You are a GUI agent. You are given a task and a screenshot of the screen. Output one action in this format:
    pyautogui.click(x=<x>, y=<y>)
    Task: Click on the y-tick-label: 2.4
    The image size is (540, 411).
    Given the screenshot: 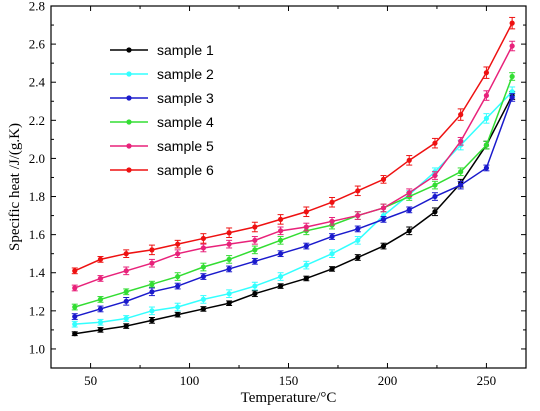 What is the action you would take?
    pyautogui.click(x=37, y=82)
    